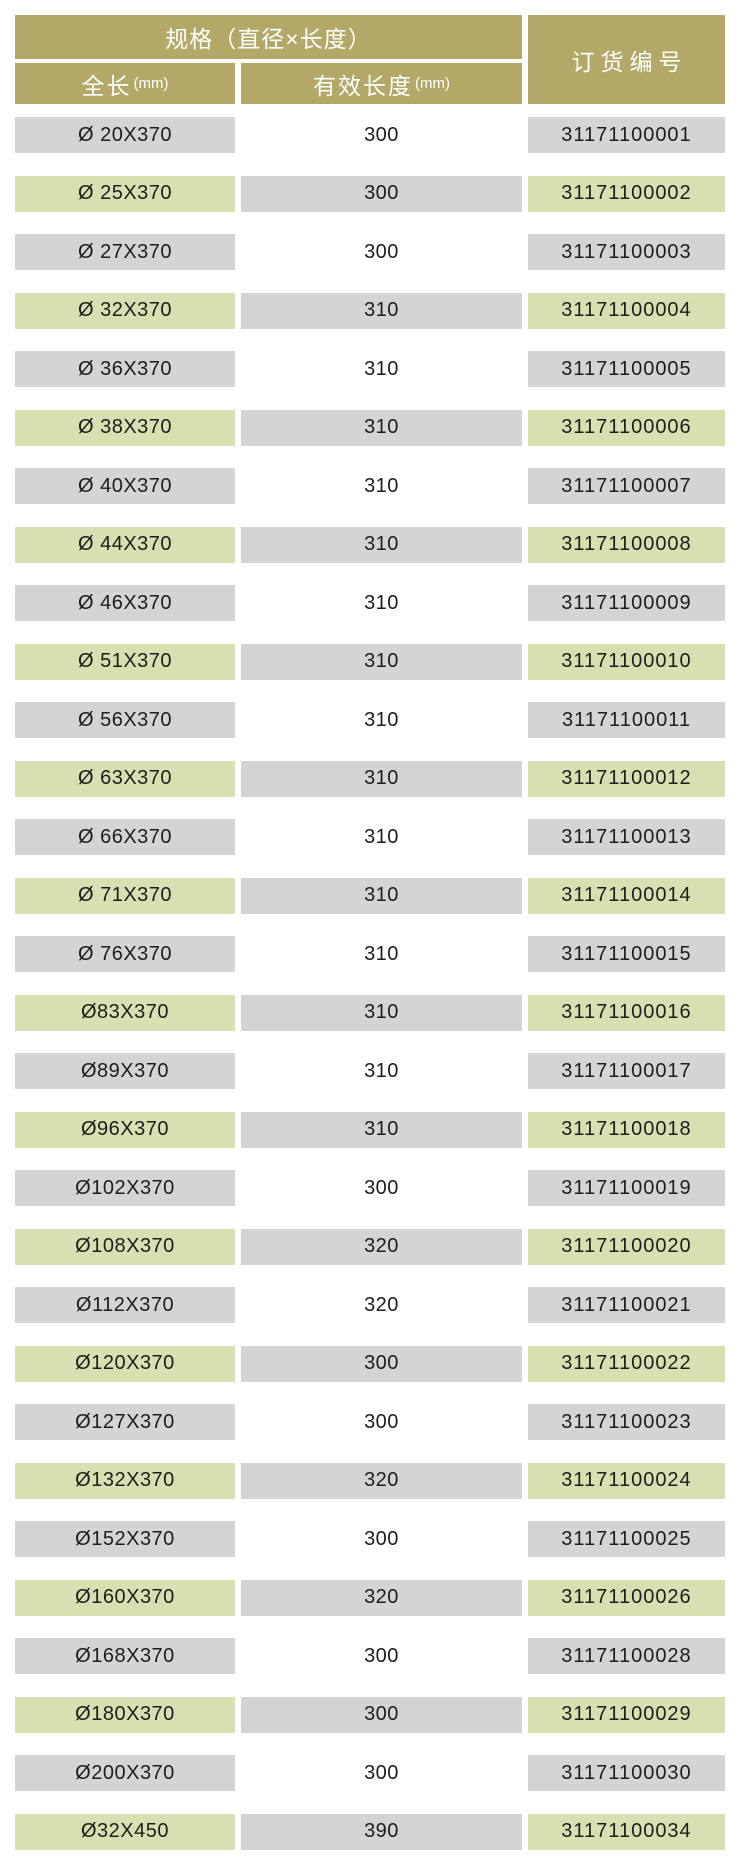 This screenshot has height=1875, width=755. What do you see at coordinates (125, 544) in the screenshot?
I see `spec-cell: Ø 44X370` at bounding box center [125, 544].